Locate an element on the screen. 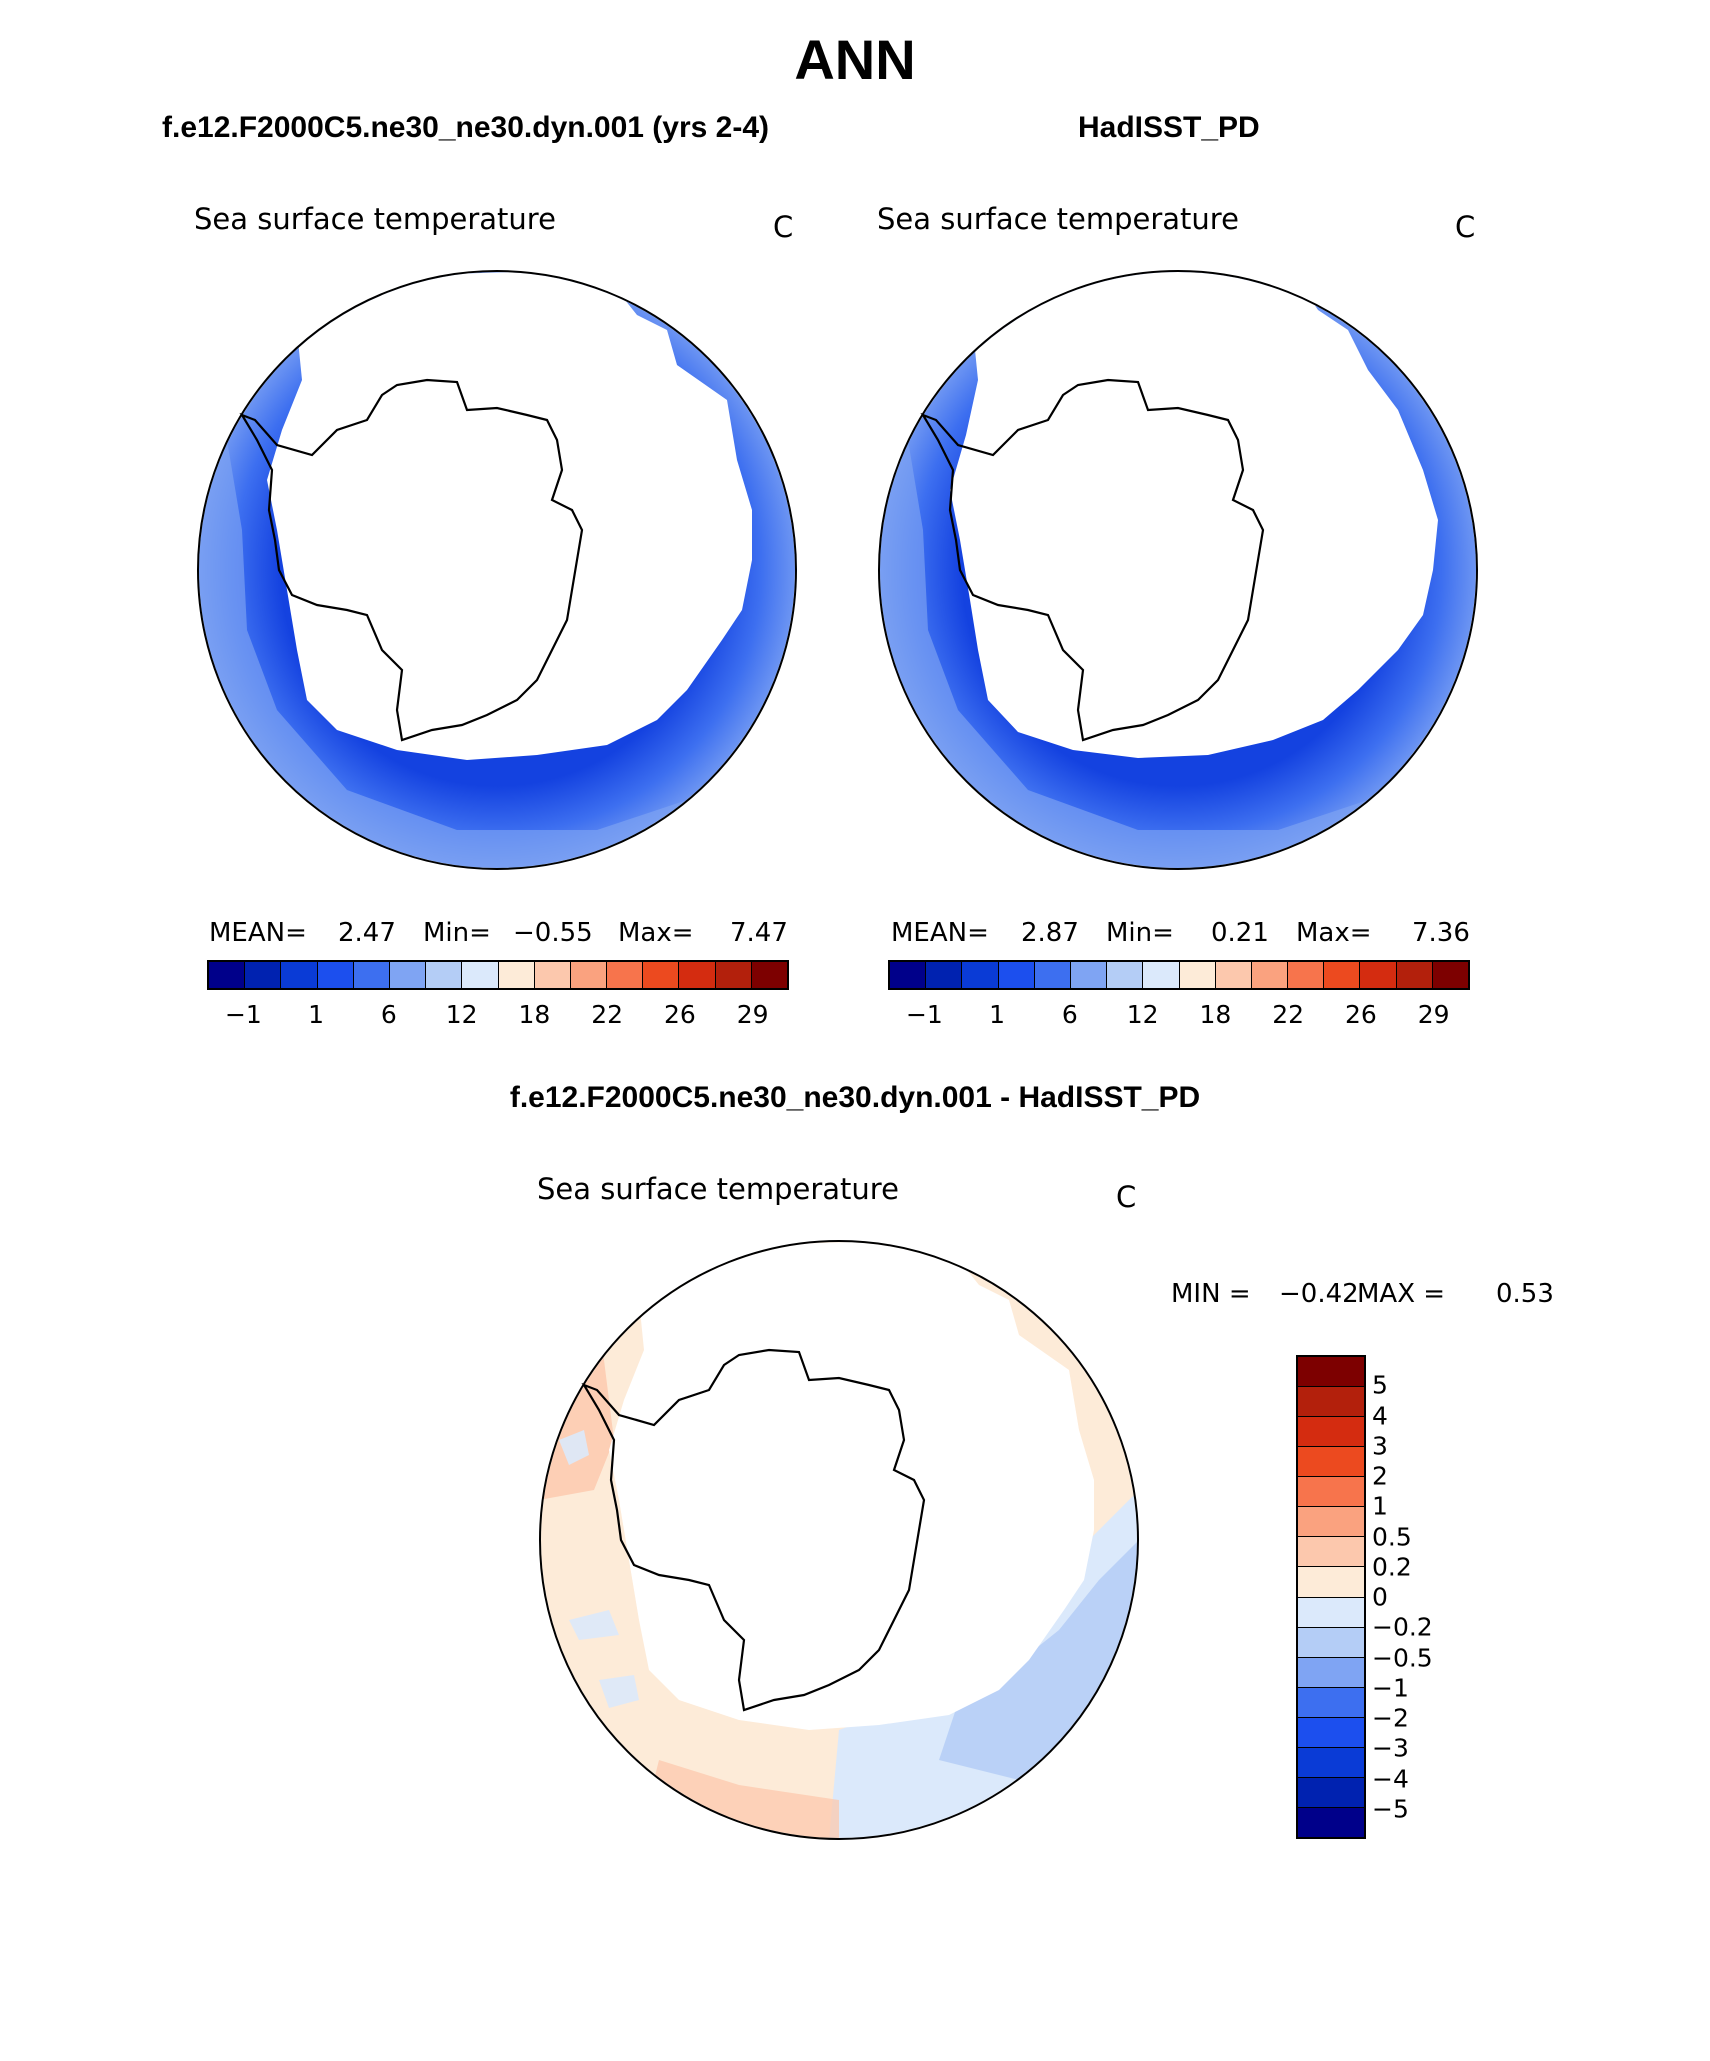  panel1-mean-value: 2.47 is located at coordinates (367, 933).